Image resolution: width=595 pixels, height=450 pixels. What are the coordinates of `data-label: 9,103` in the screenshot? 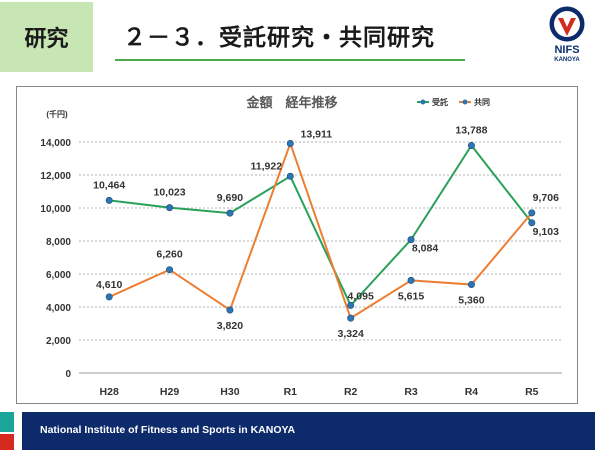 It's located at (546, 232).